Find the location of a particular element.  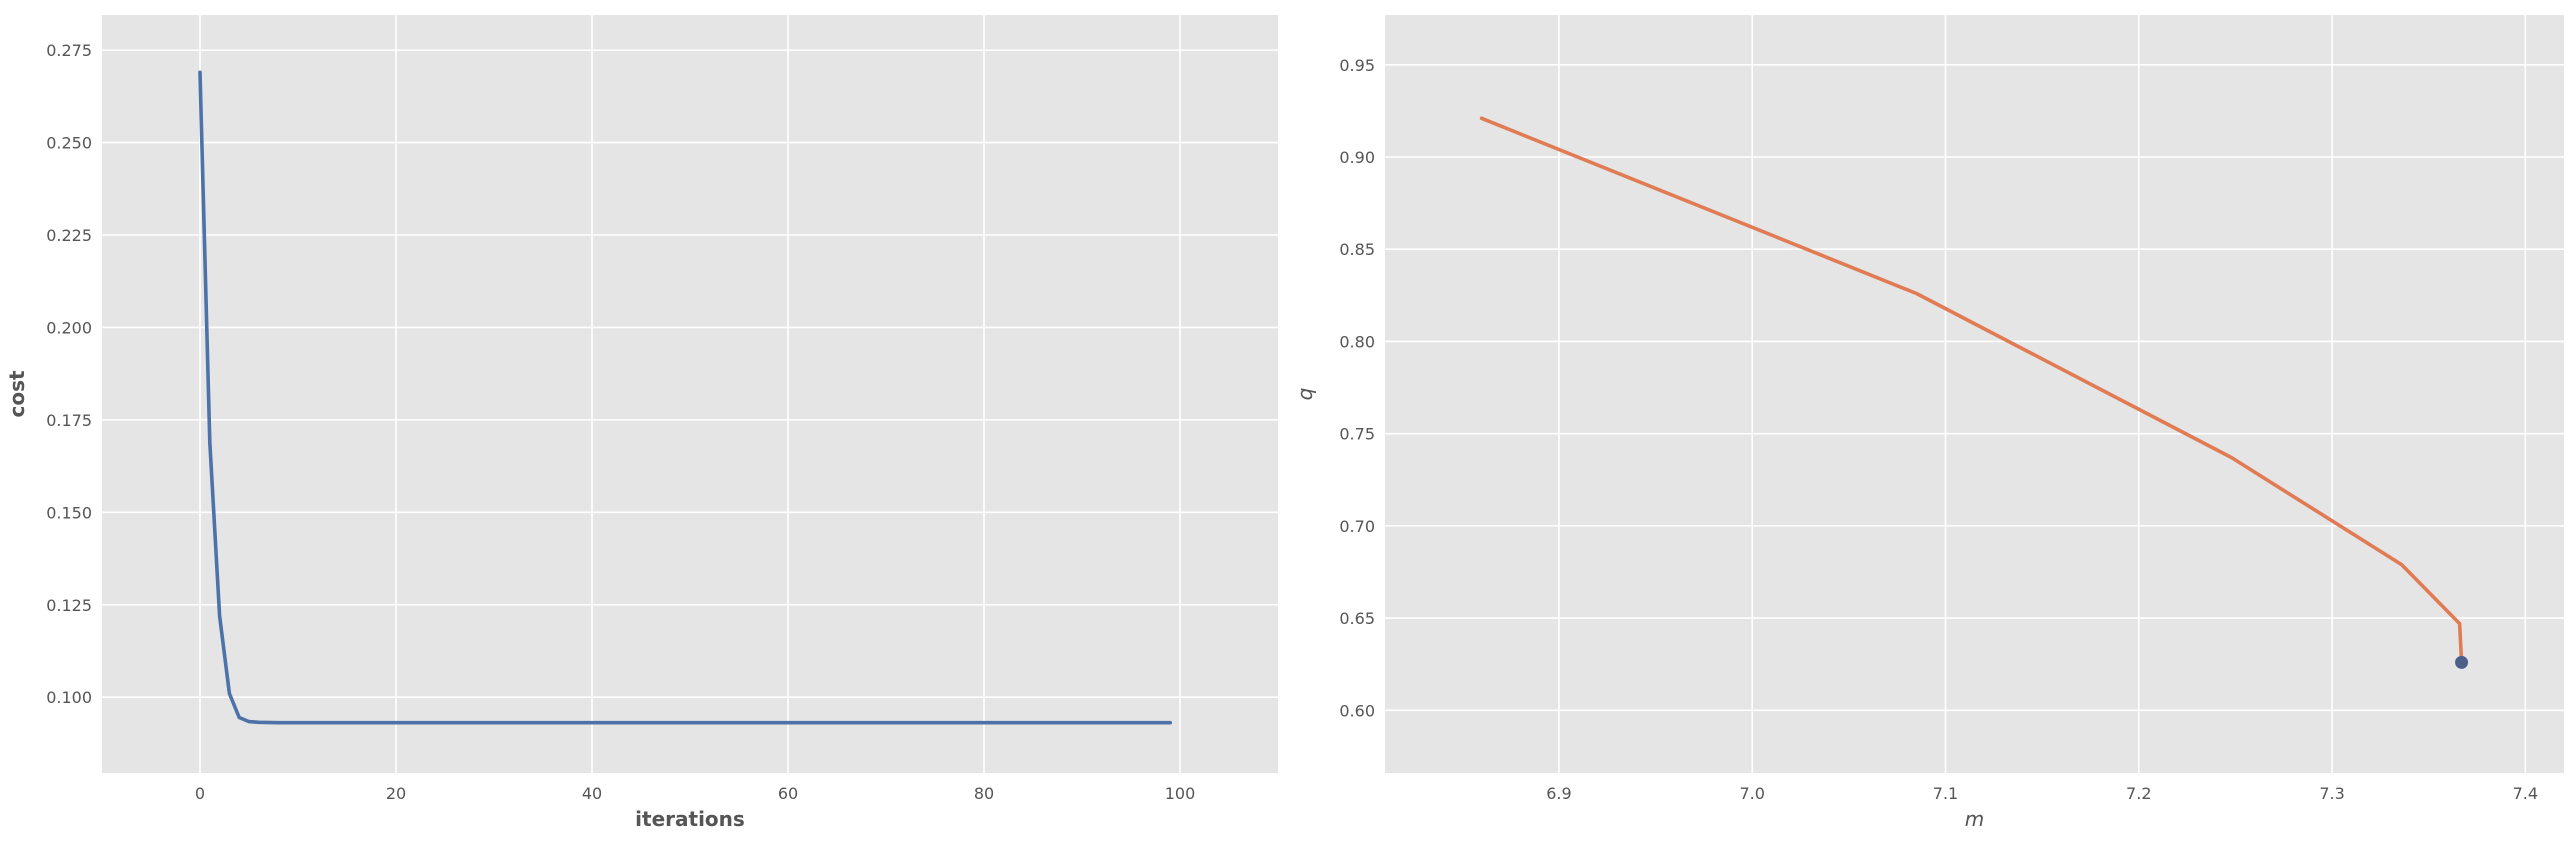

chart-0-x-tick-label: 40 is located at coordinates (592, 793).